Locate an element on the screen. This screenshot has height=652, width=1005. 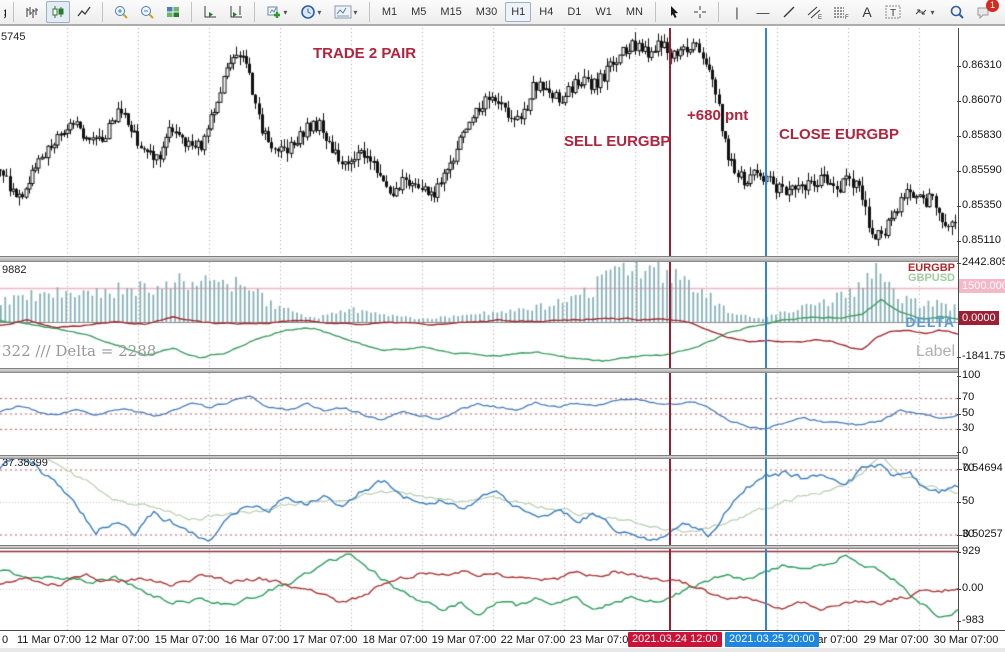
sell-time-badge: 2021.03.24 12:00 is located at coordinates (675, 639).